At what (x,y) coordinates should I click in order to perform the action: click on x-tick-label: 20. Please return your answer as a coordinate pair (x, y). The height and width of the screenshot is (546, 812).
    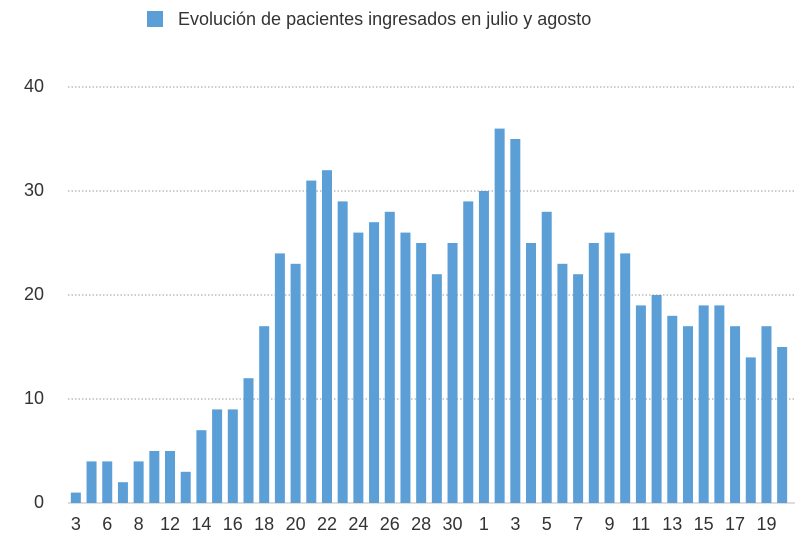
    Looking at the image, I should click on (296, 524).